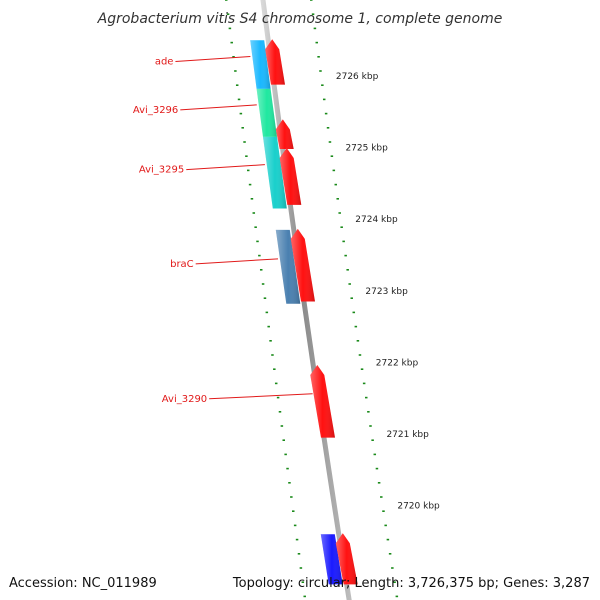 The width and height of the screenshot is (600, 600). I want to click on outer-tick-marks, so click(354, 299).